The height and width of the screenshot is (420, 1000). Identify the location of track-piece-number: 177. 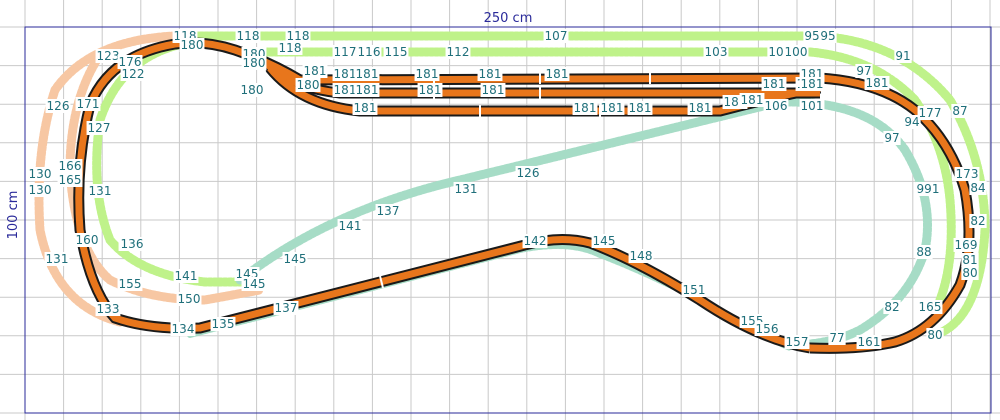
(930, 113).